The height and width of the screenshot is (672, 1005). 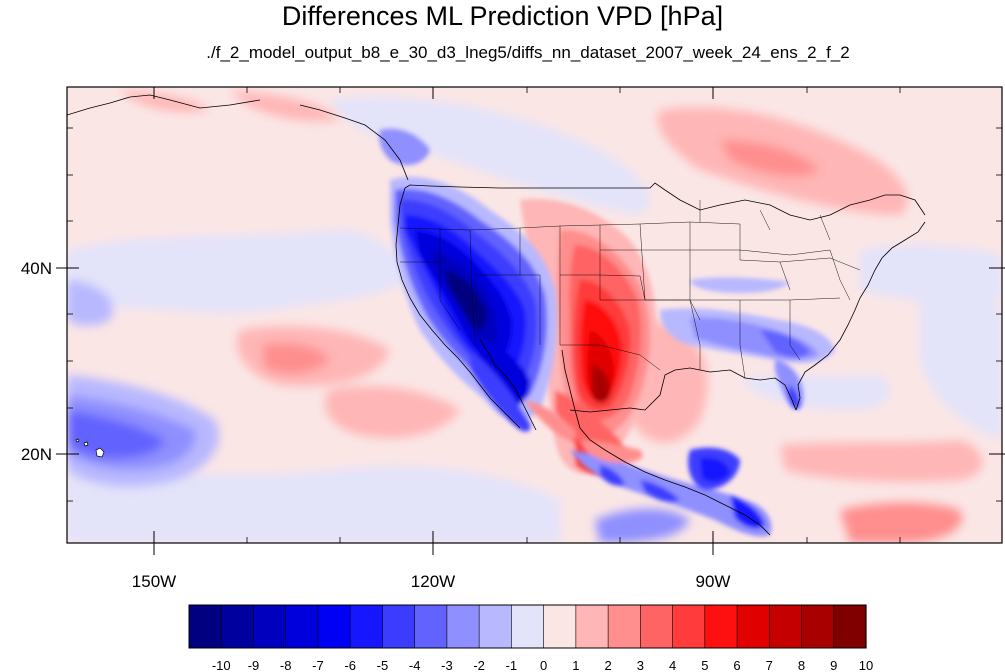 I want to click on colorbar-label: 2, so click(x=607, y=665).